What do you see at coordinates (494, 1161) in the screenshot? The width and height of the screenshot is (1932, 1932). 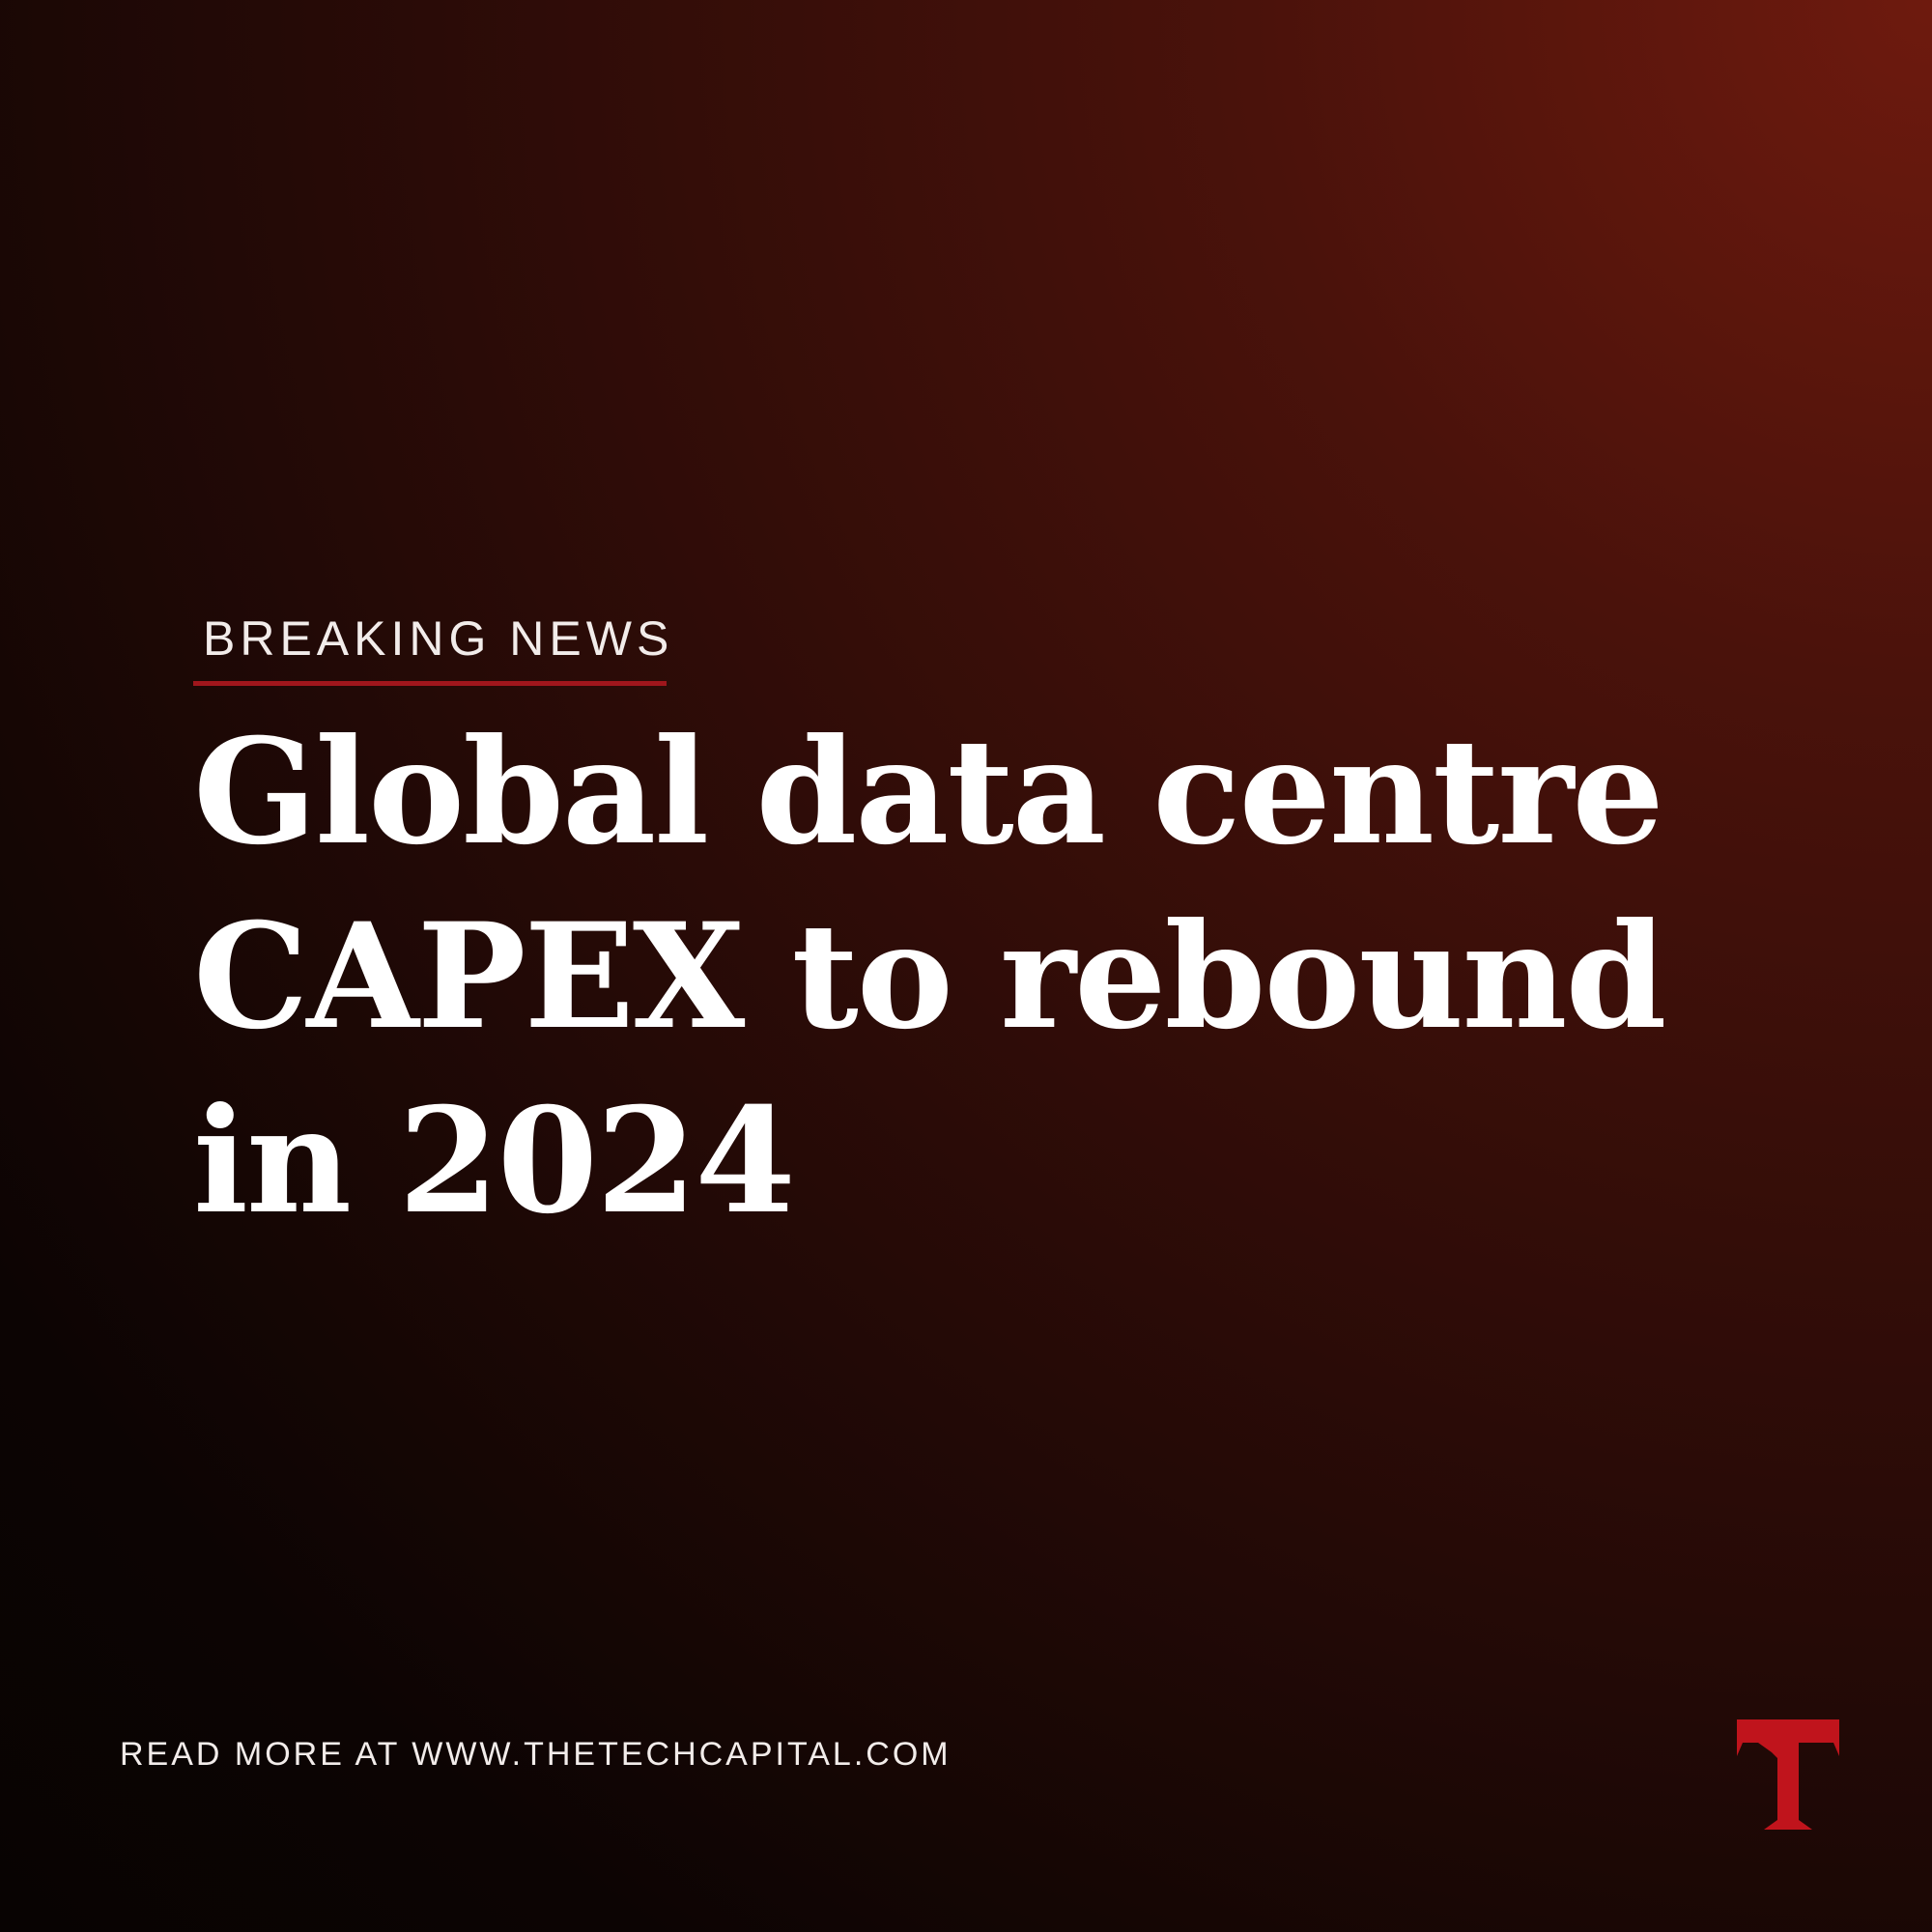 I see `headline-line: in 2024` at bounding box center [494, 1161].